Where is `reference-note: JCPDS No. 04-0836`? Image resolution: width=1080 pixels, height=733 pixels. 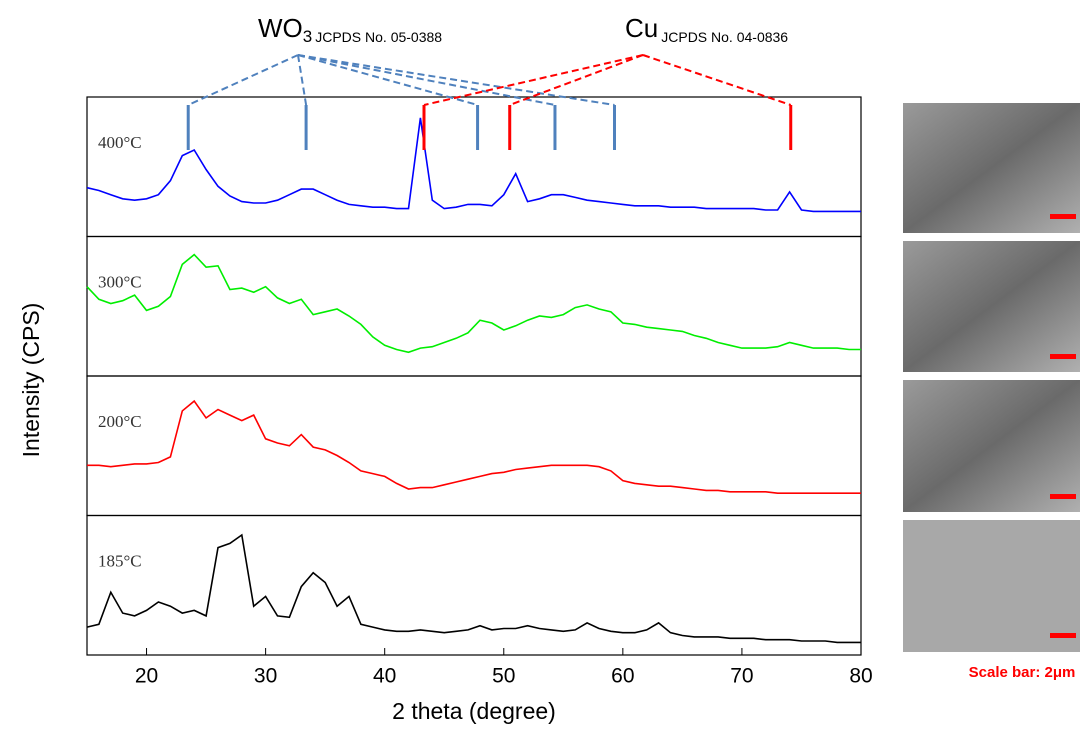 reference-note: JCPDS No. 04-0836 is located at coordinates (724, 37).